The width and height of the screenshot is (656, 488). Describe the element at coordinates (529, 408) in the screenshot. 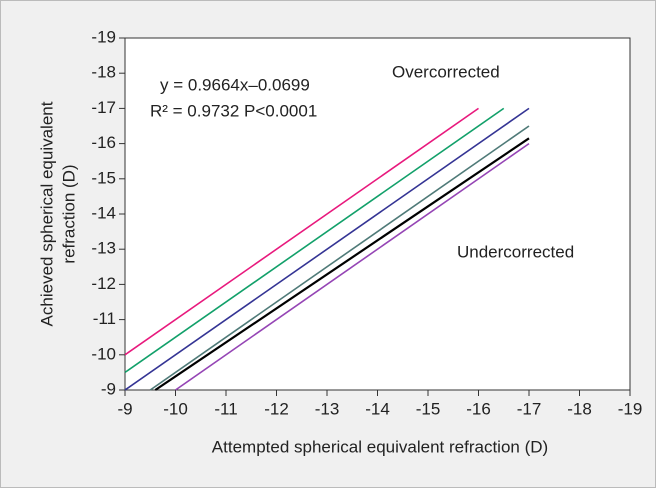

I see `x-tick-label: -17` at that location.